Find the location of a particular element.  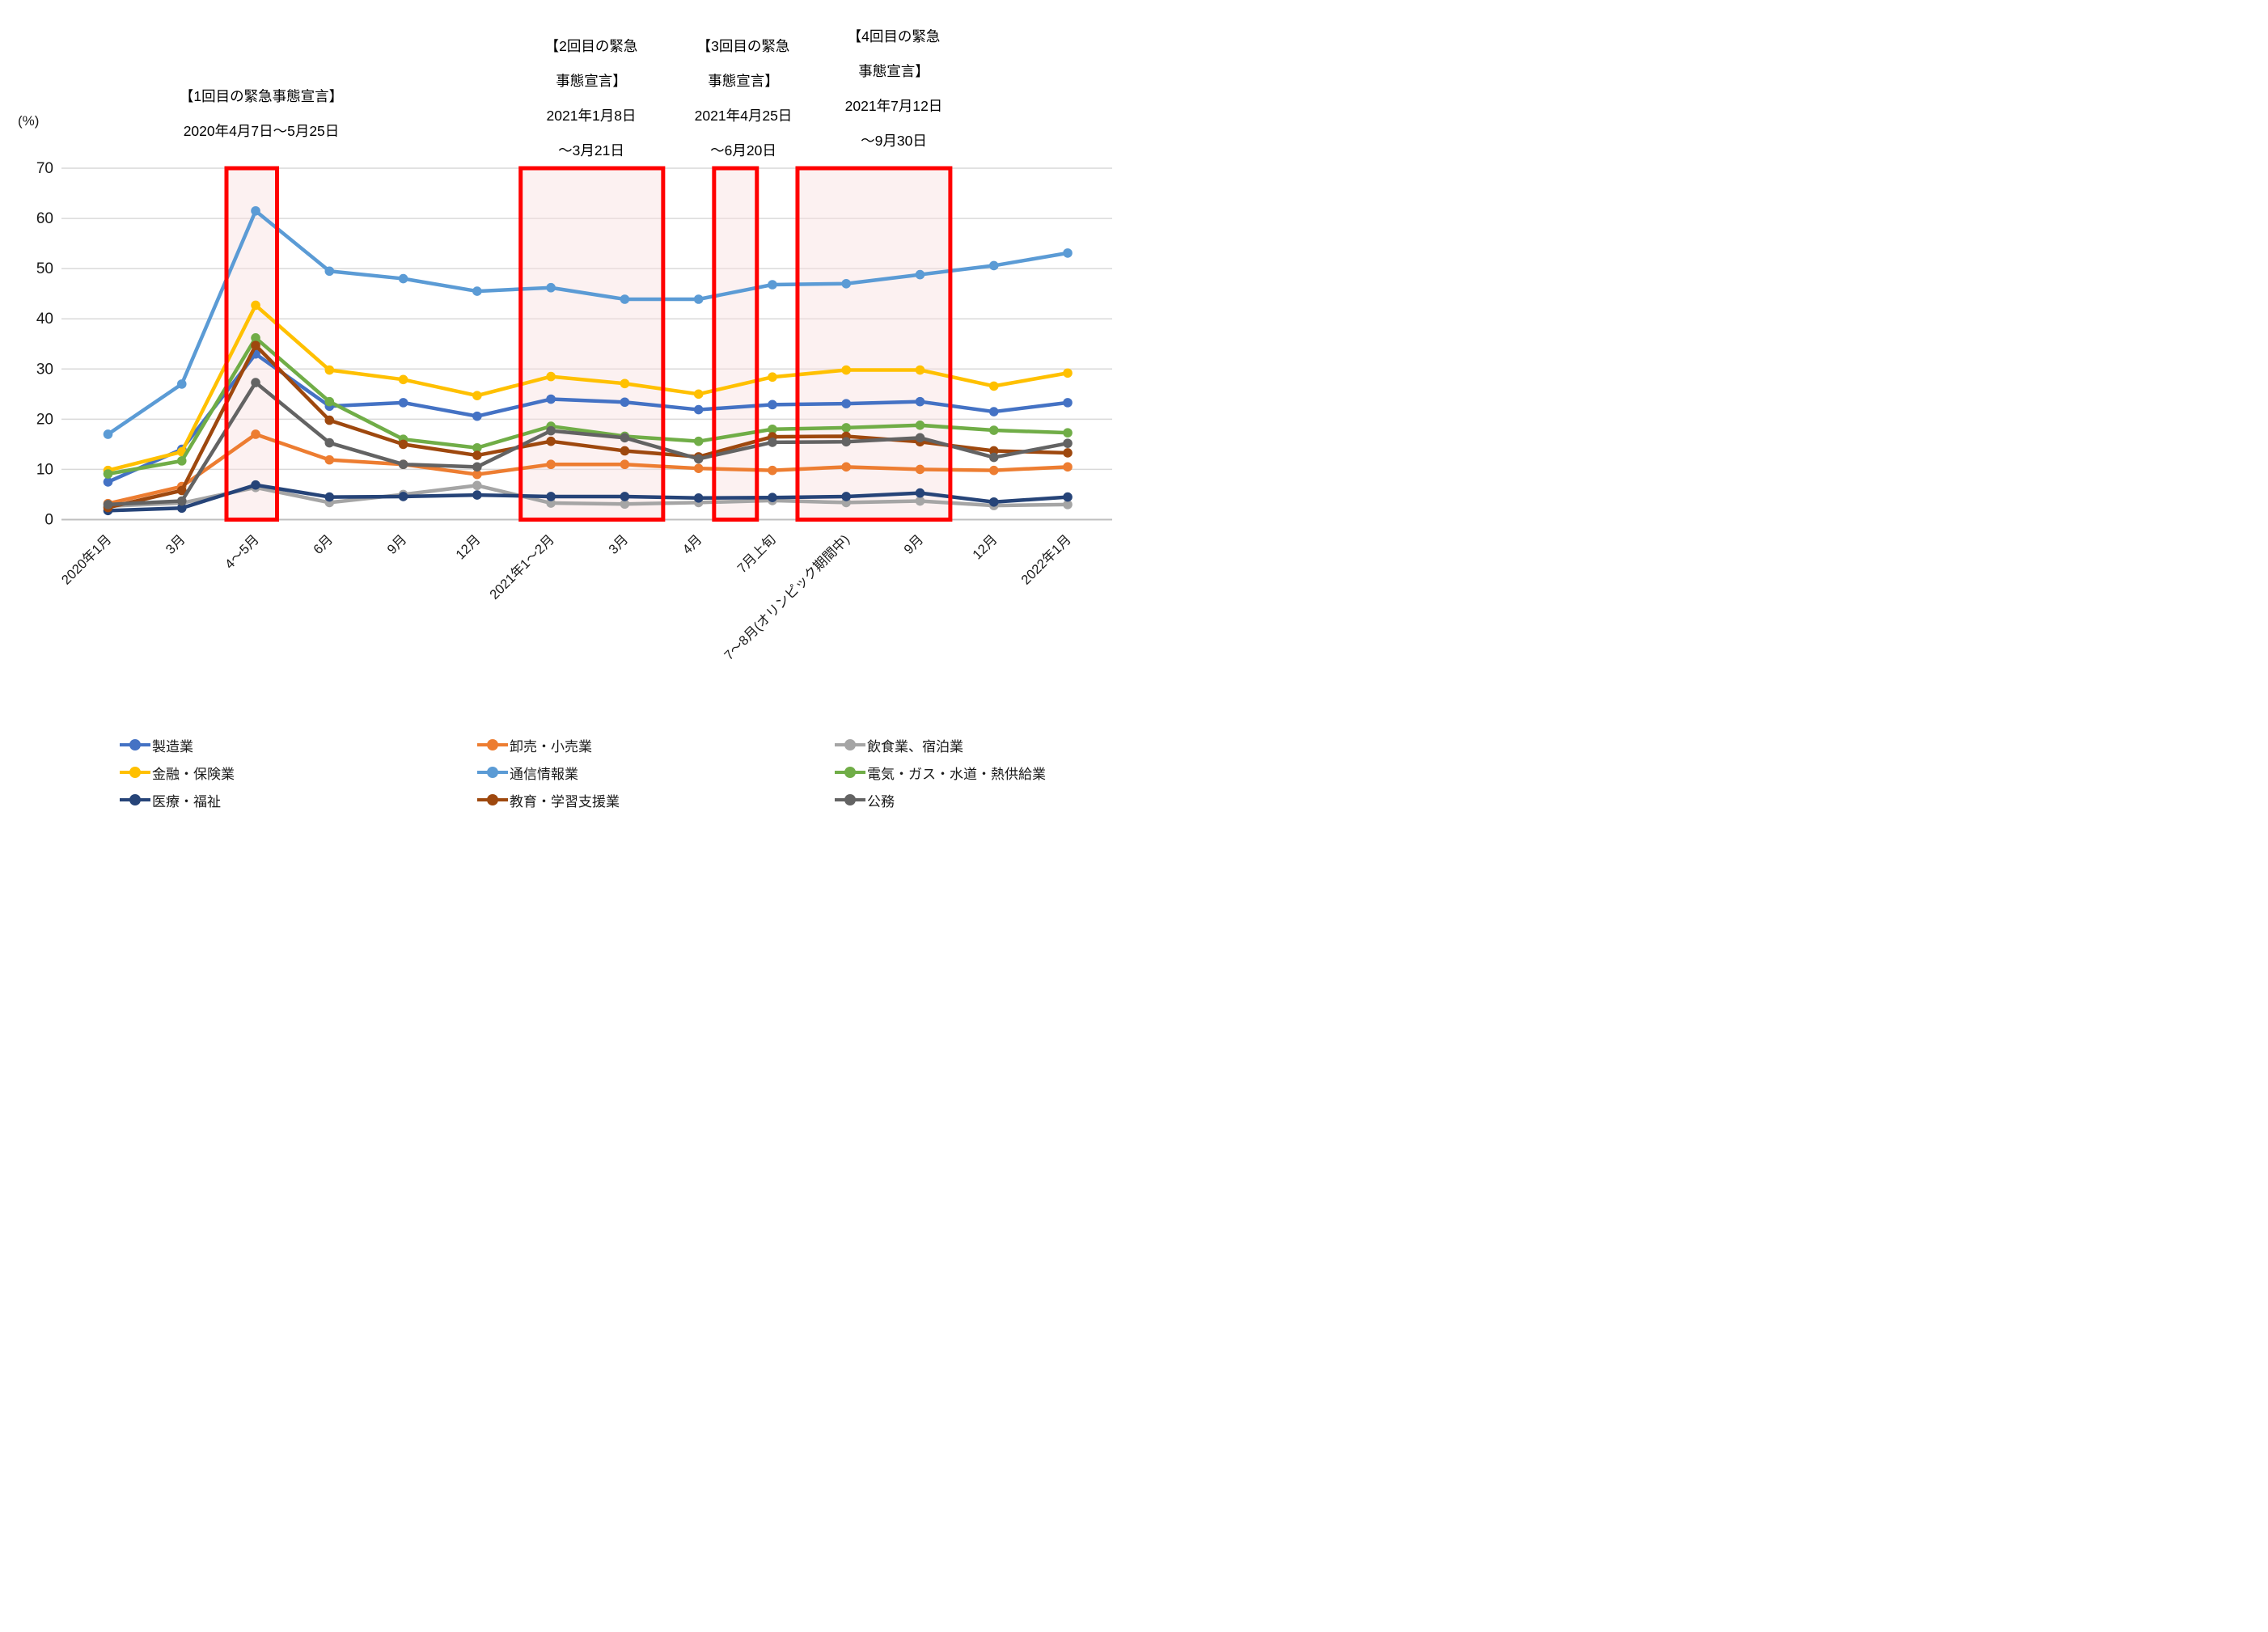

data-point-医療・福祉-4月 is located at coordinates (699, 498).